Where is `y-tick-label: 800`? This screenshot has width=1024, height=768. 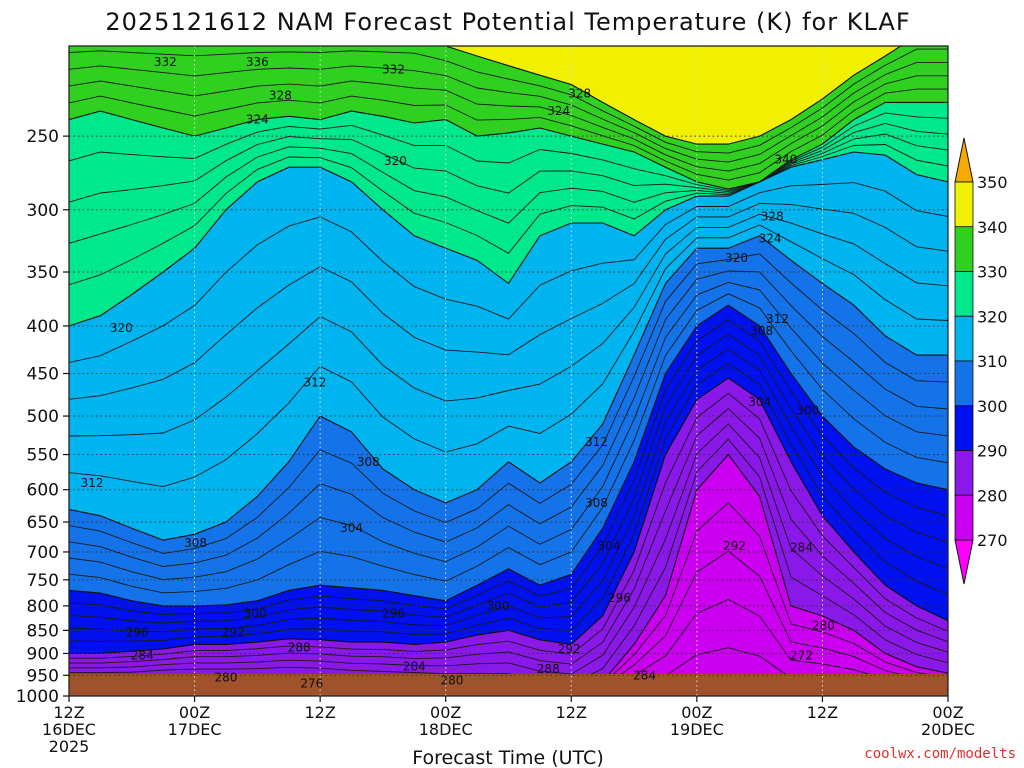
y-tick-label: 800 is located at coordinates (43, 607).